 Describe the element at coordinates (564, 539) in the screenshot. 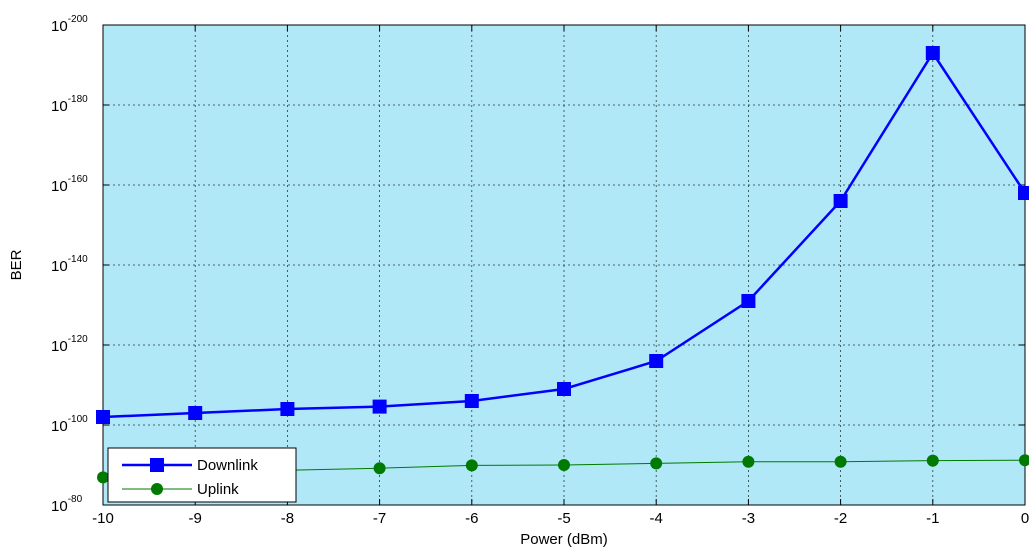

I see `x-axis-label: Power (dBm)` at that location.